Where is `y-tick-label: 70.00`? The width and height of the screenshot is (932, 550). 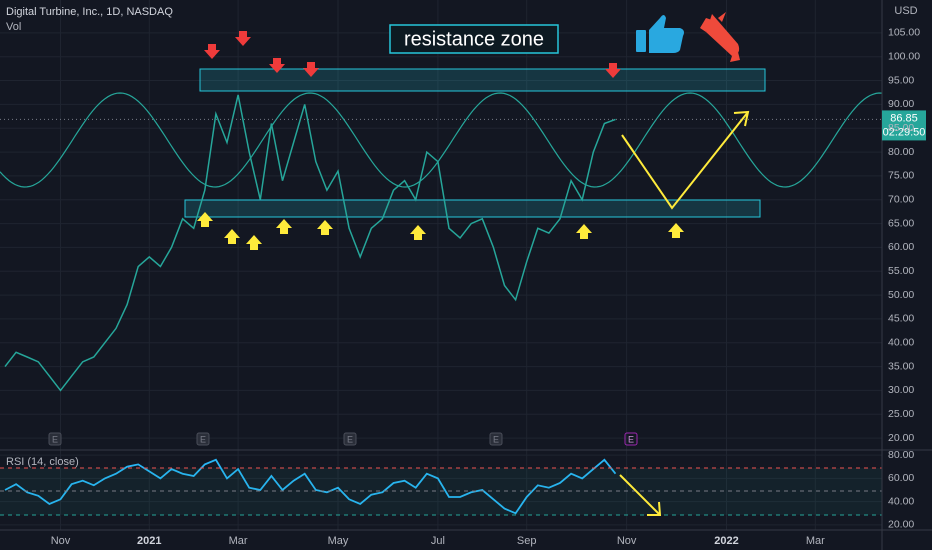
y-tick-label: 70.00 is located at coordinates (901, 200).